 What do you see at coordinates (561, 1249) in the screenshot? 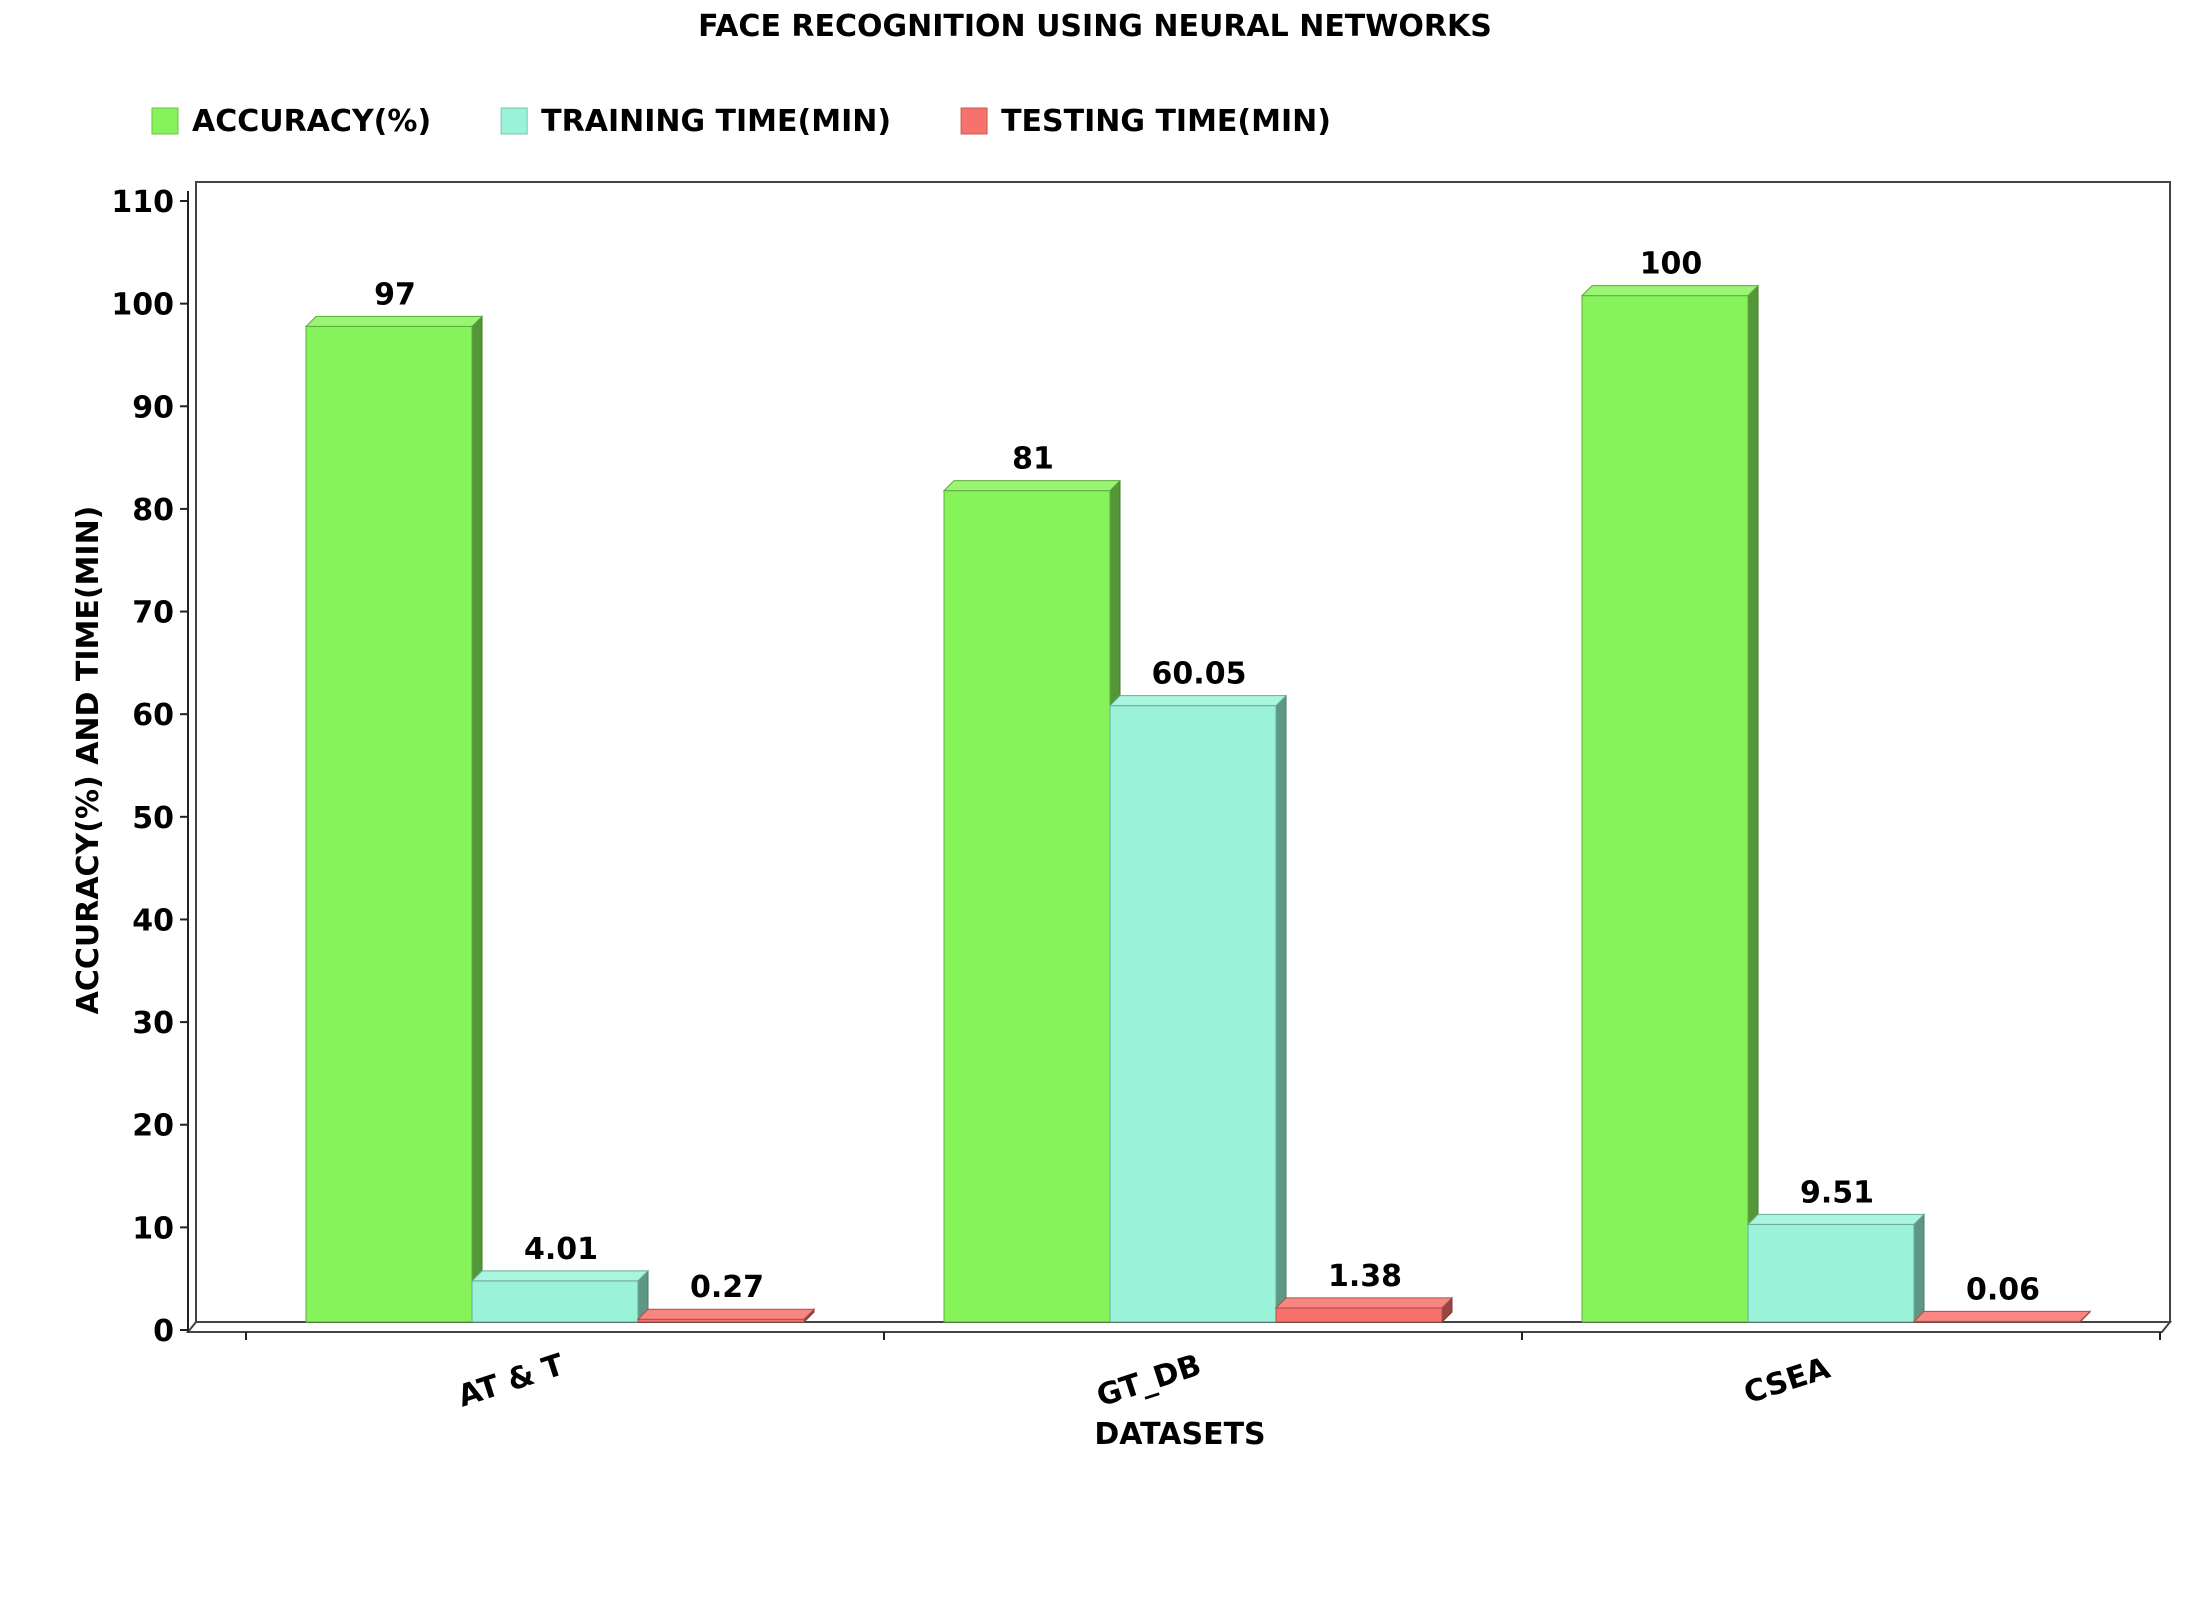
I see `data-label: 4.01` at bounding box center [561, 1249].